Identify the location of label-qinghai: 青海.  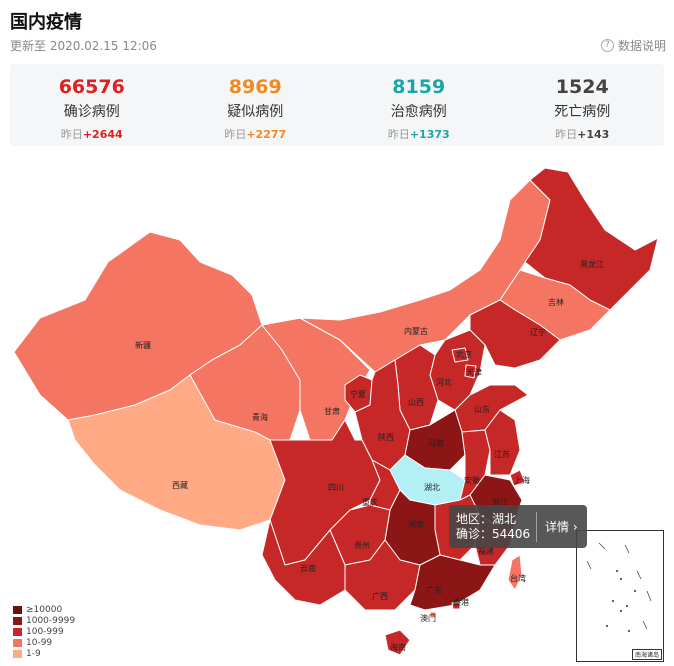
(260, 417).